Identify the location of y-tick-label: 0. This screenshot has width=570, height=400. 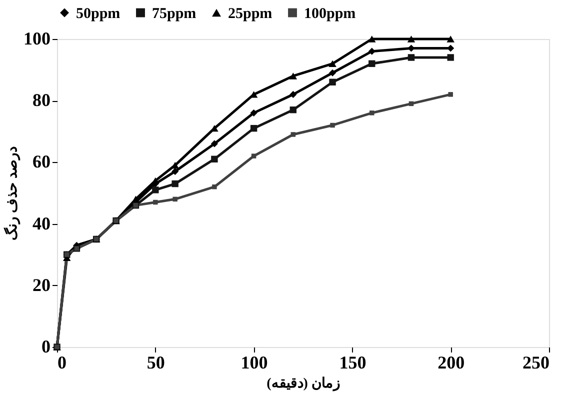
(46, 346).